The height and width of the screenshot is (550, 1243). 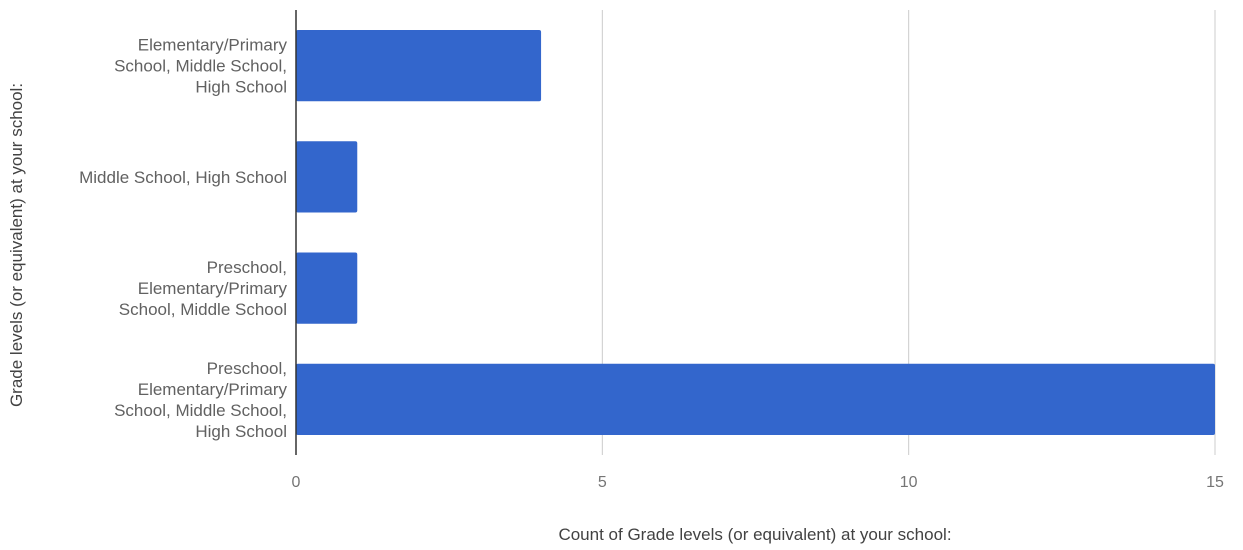 I want to click on x-tick-label: 10, so click(x=909, y=482).